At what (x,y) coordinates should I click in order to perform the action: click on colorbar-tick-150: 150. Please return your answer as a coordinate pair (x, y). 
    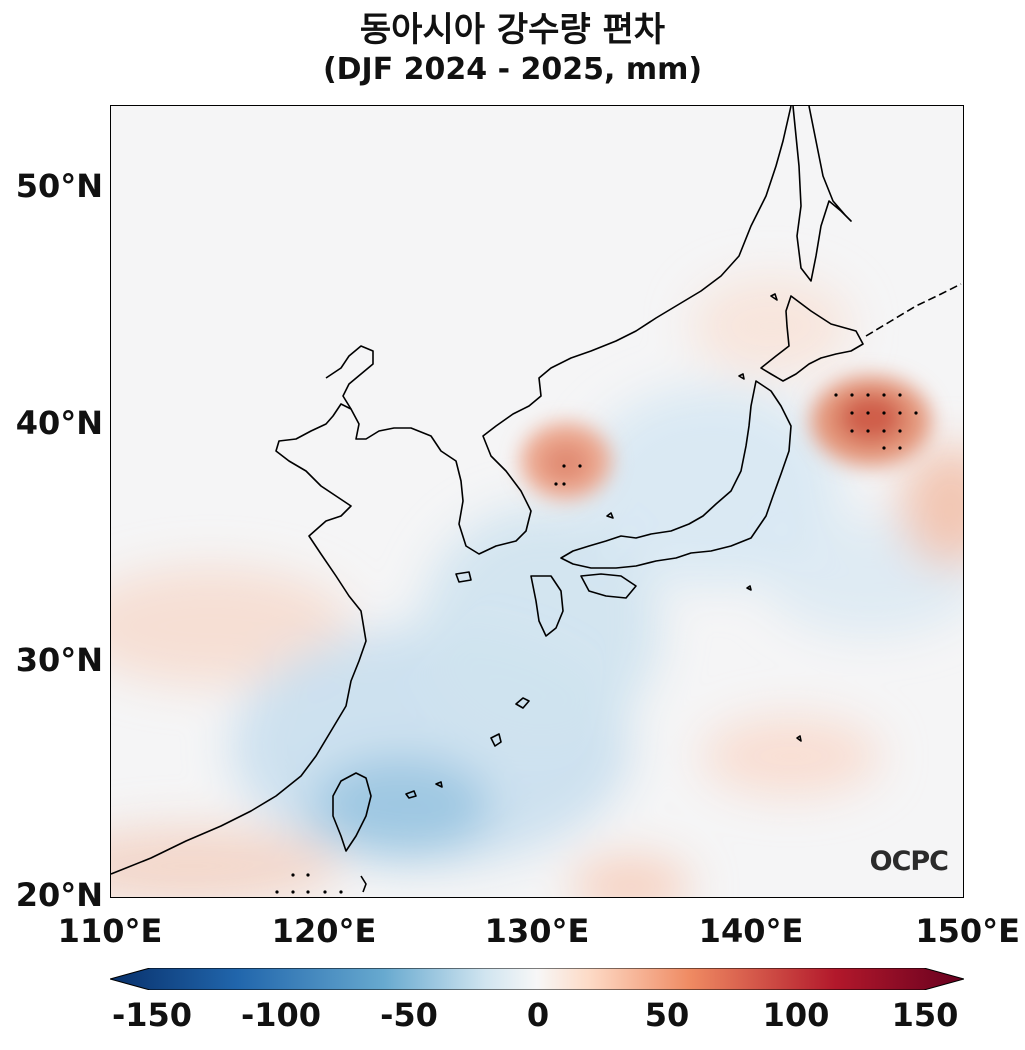
    Looking at the image, I should click on (925, 1015).